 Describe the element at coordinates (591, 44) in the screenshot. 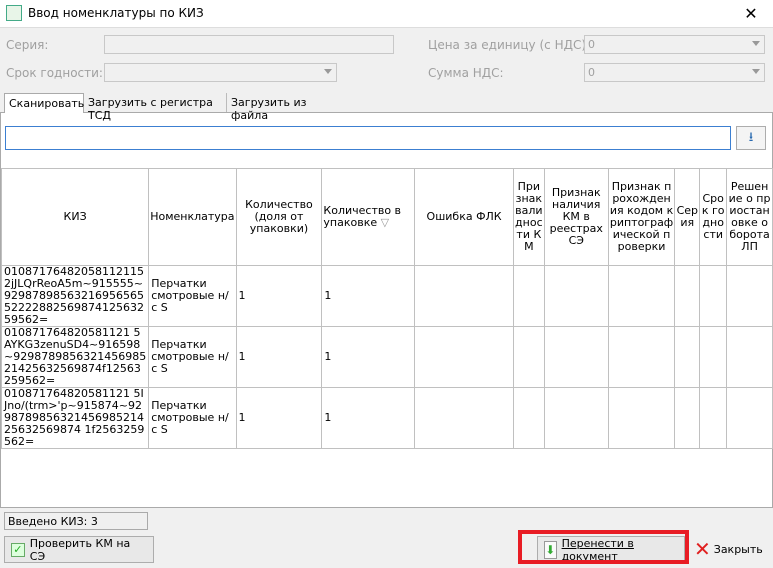

I see `price-value: 0` at that location.